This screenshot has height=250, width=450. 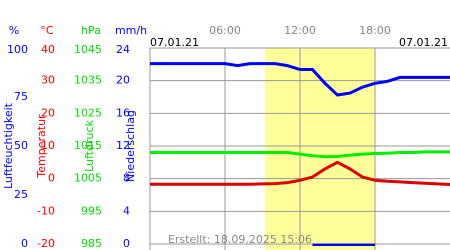 What do you see at coordinates (225, 30) in the screenshot?
I see `x-tick-label: 06:00` at bounding box center [225, 30].